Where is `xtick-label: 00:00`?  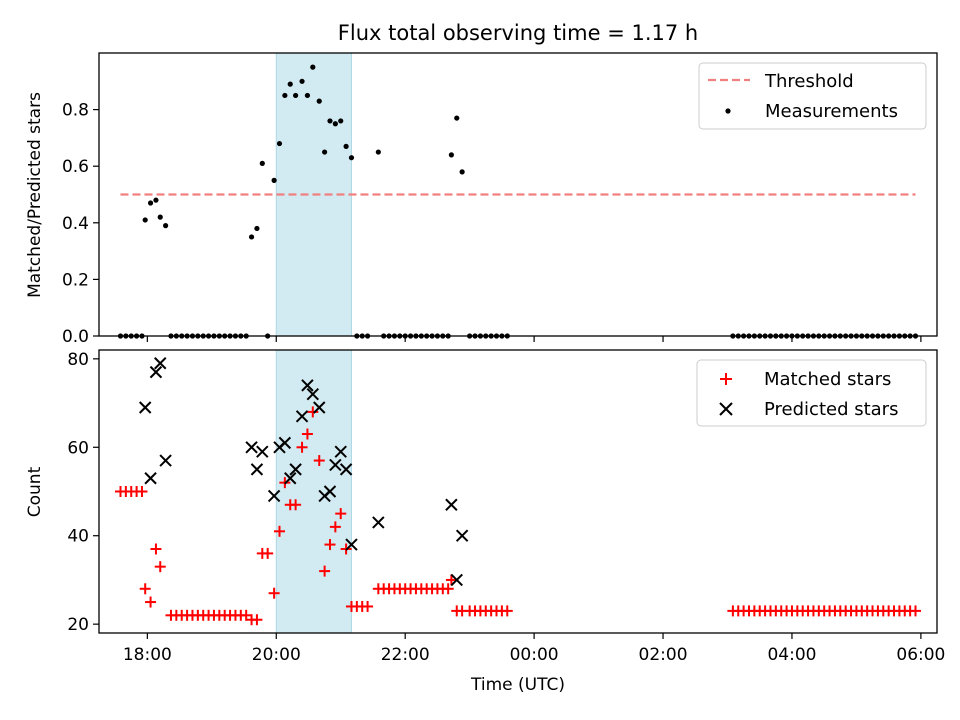 xtick-label: 00:00 is located at coordinates (534, 655).